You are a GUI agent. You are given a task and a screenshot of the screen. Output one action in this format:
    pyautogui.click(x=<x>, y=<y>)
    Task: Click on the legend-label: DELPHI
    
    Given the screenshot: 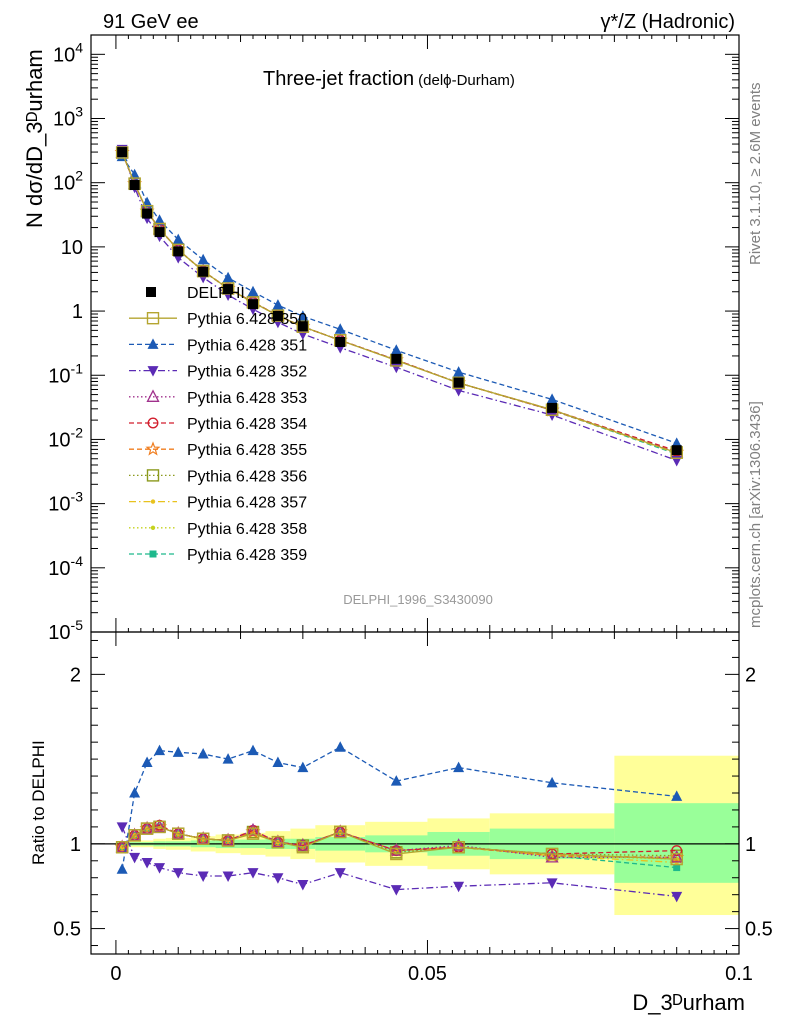 What is the action you would take?
    pyautogui.click(x=216, y=293)
    